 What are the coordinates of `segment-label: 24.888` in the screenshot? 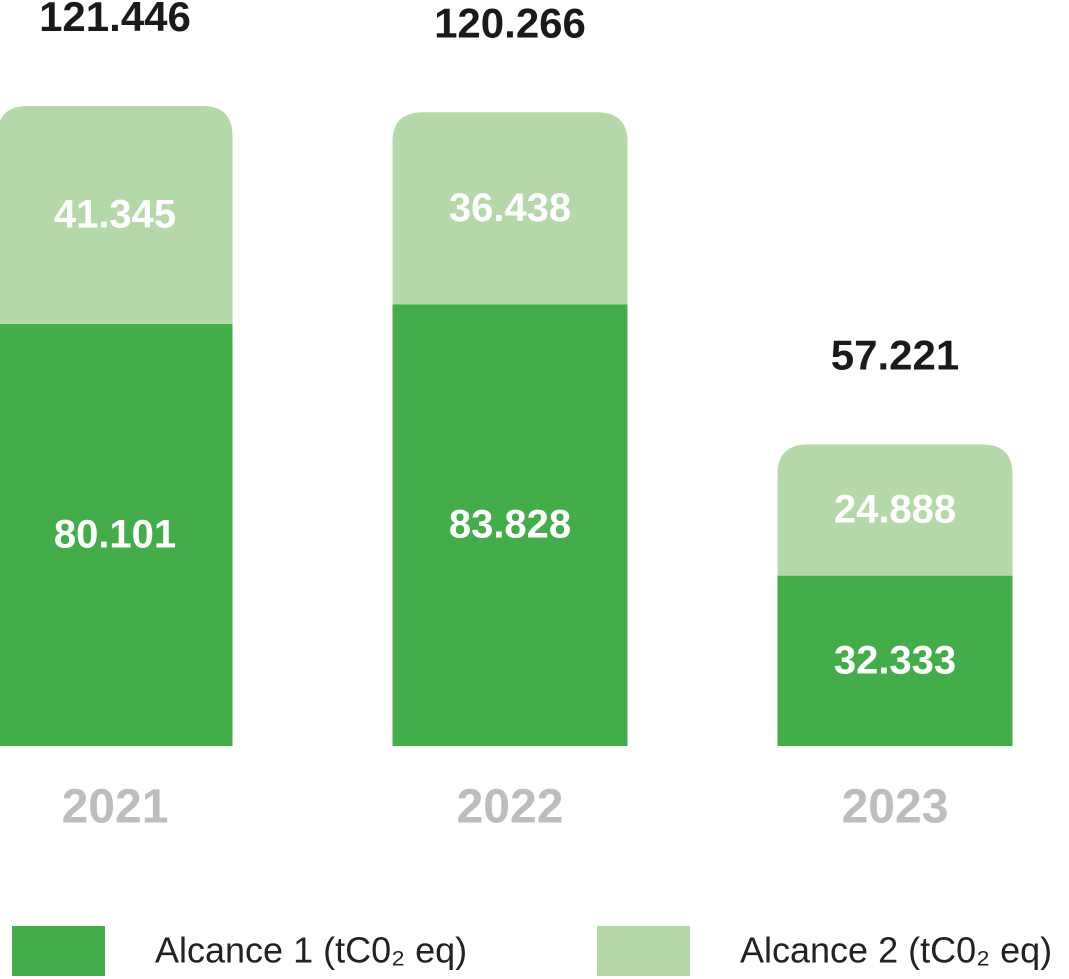 It's located at (895, 510).